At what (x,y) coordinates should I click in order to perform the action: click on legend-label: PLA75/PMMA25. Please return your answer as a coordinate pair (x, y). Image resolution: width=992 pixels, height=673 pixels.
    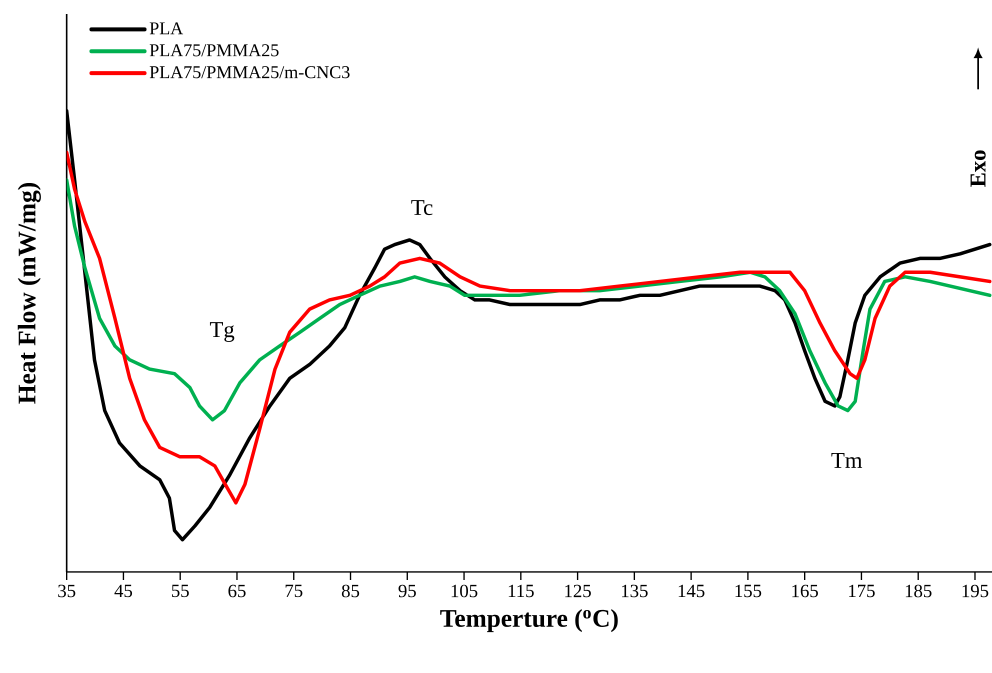
    Looking at the image, I should click on (214, 50).